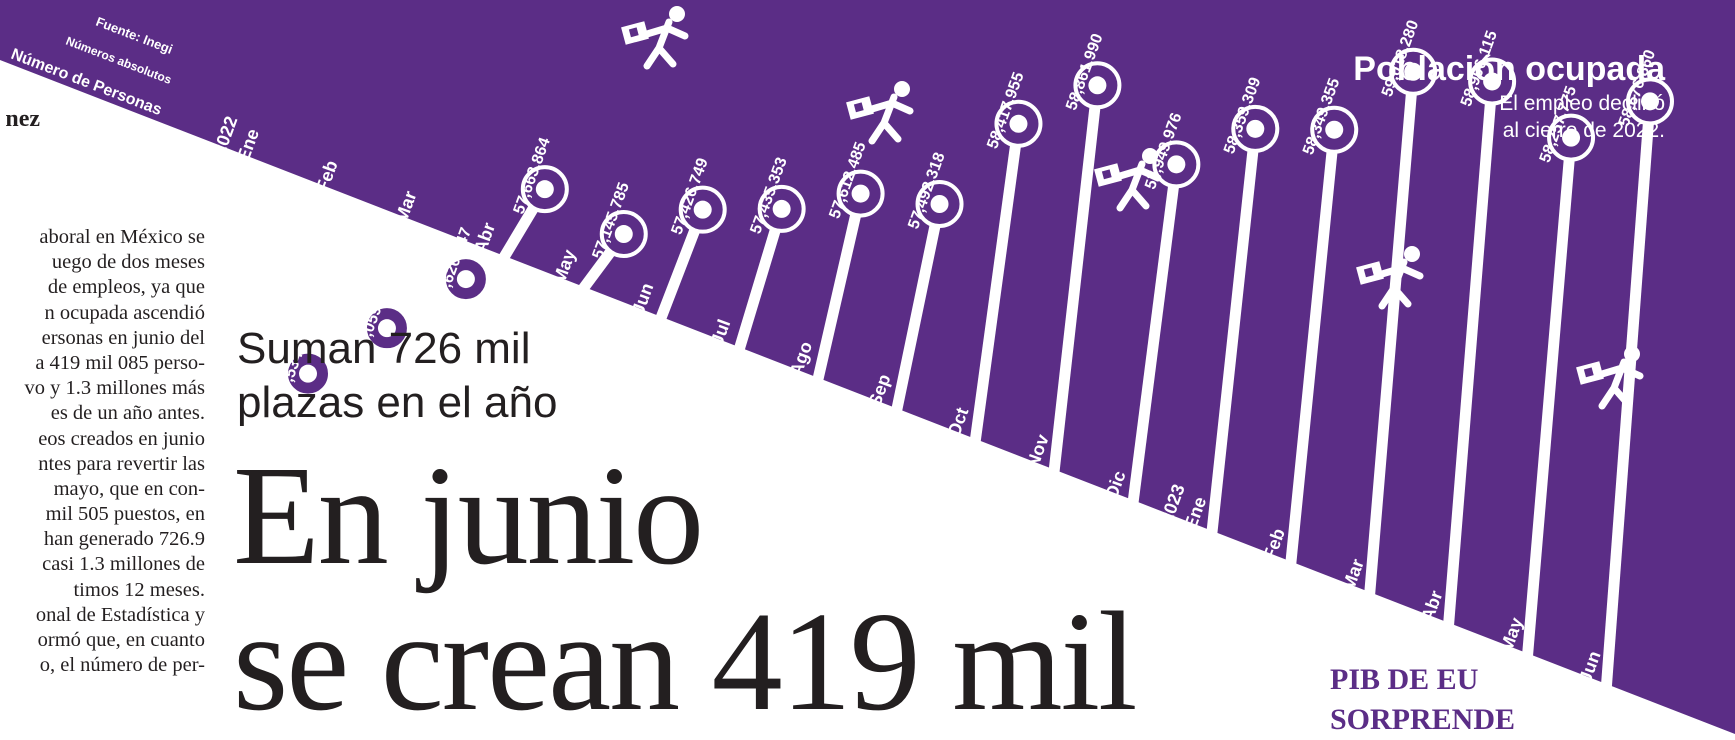 The height and width of the screenshot is (740, 1735). I want to click on month-label-3: Abr, so click(484, 238).